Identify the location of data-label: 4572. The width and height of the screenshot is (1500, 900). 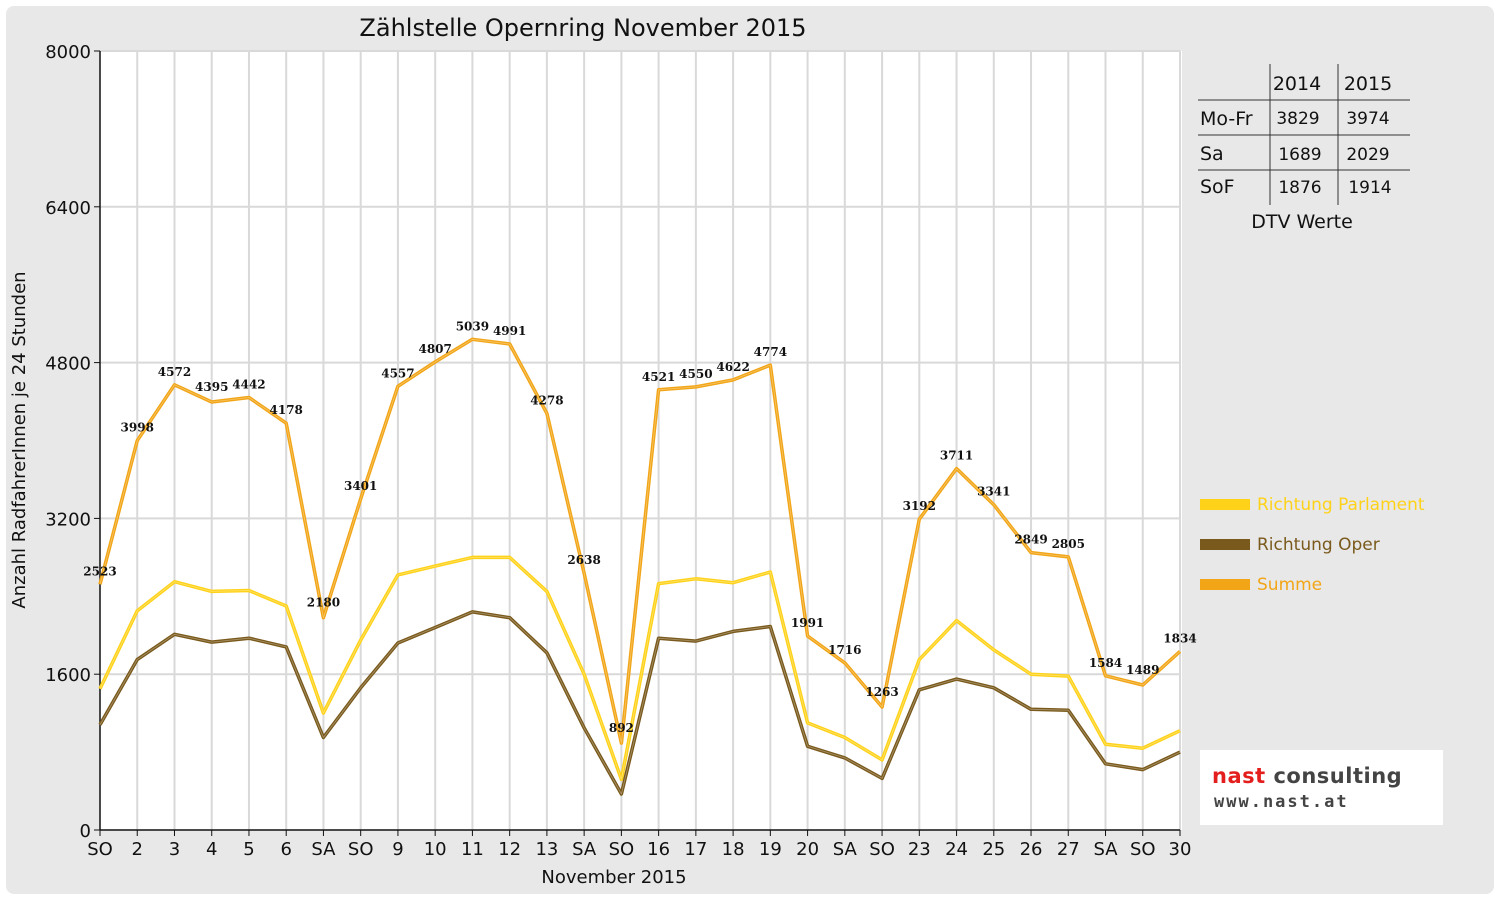
(174, 372).